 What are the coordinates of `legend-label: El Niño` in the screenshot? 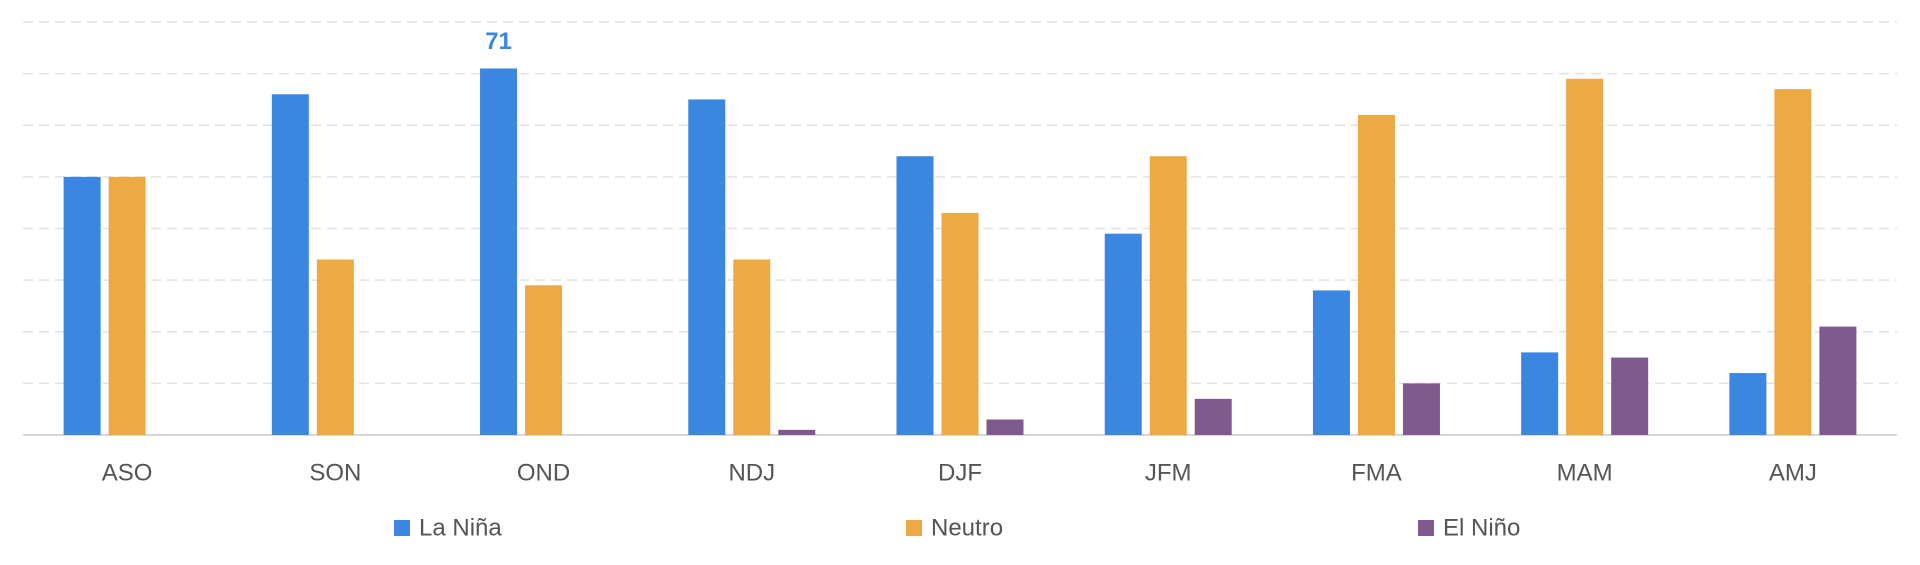 It's located at (1481, 527).